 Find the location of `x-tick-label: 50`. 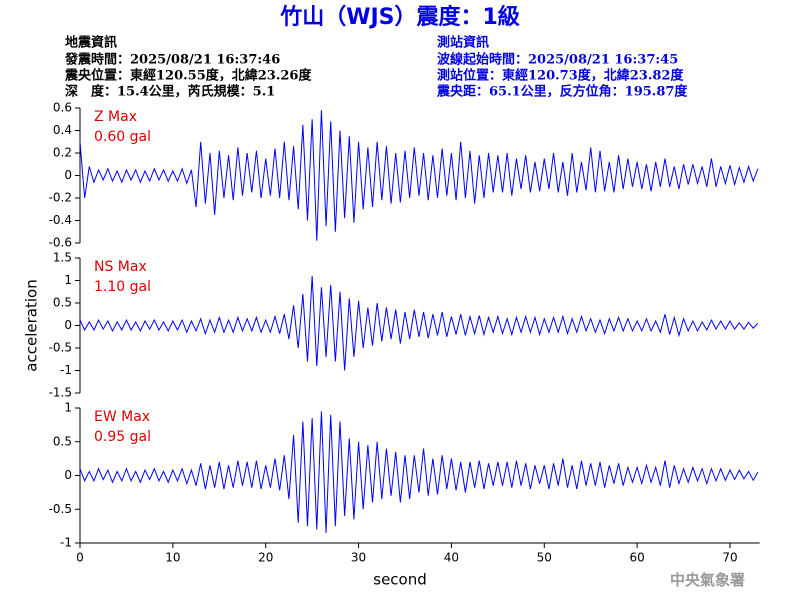

x-tick-label: 50 is located at coordinates (544, 558).